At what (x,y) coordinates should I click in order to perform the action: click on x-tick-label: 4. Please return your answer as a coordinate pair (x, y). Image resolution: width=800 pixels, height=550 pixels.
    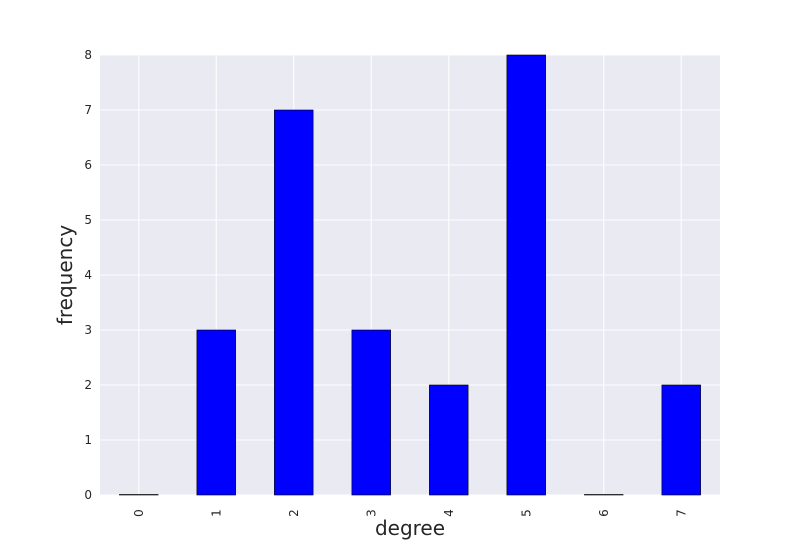
    Looking at the image, I should click on (449, 513).